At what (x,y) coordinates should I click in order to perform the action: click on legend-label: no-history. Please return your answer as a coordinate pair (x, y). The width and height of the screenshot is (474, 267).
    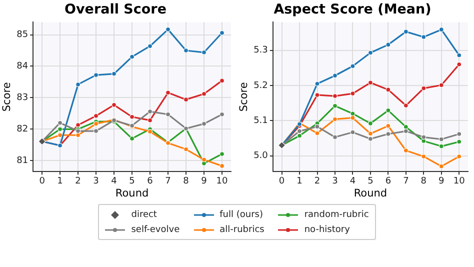
    Looking at the image, I should click on (327, 229).